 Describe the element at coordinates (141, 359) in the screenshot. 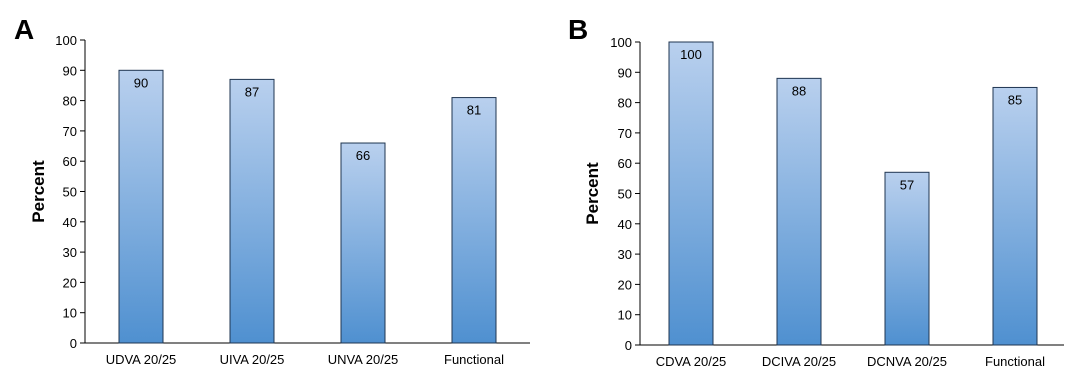

I see `x-tick-label: UDVA 20/25` at that location.